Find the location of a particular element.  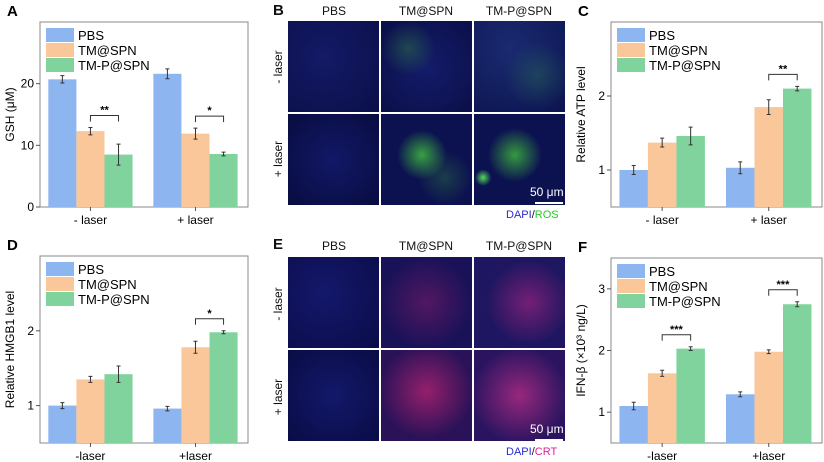

x-tick-label: -laser is located at coordinates (662, 455).